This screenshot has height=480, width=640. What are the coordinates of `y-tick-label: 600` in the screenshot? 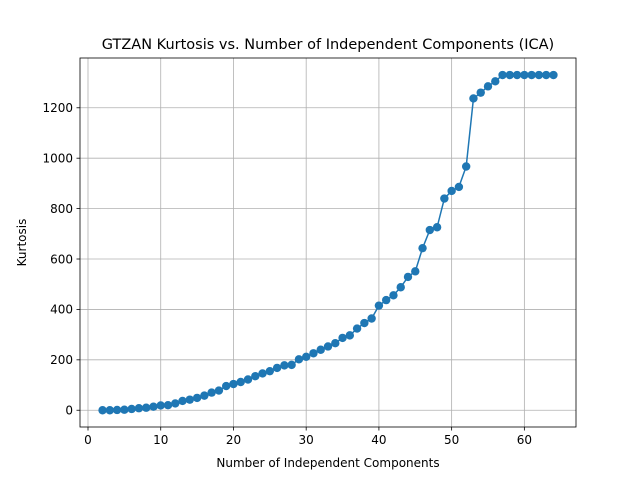 It's located at (61, 259).